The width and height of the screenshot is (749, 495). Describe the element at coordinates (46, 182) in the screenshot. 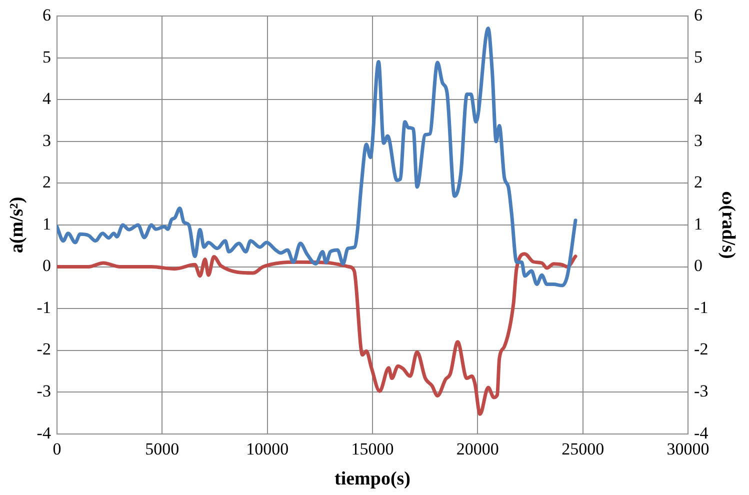

I see `y-tick-label: 2` at that location.